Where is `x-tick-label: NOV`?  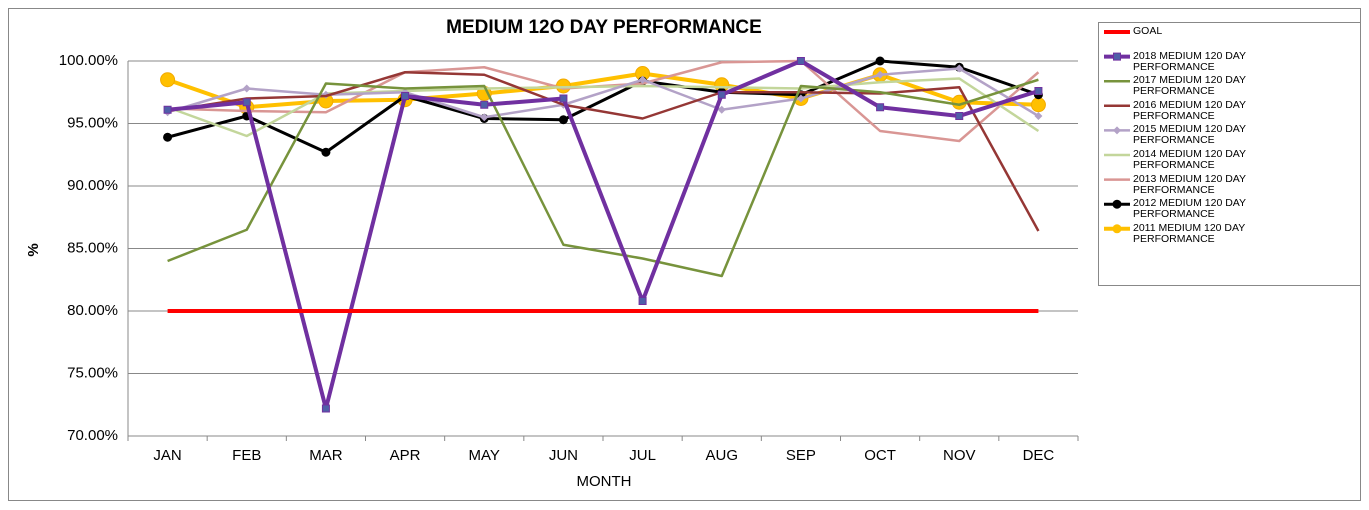 x-tick-label: NOV is located at coordinates (959, 455).